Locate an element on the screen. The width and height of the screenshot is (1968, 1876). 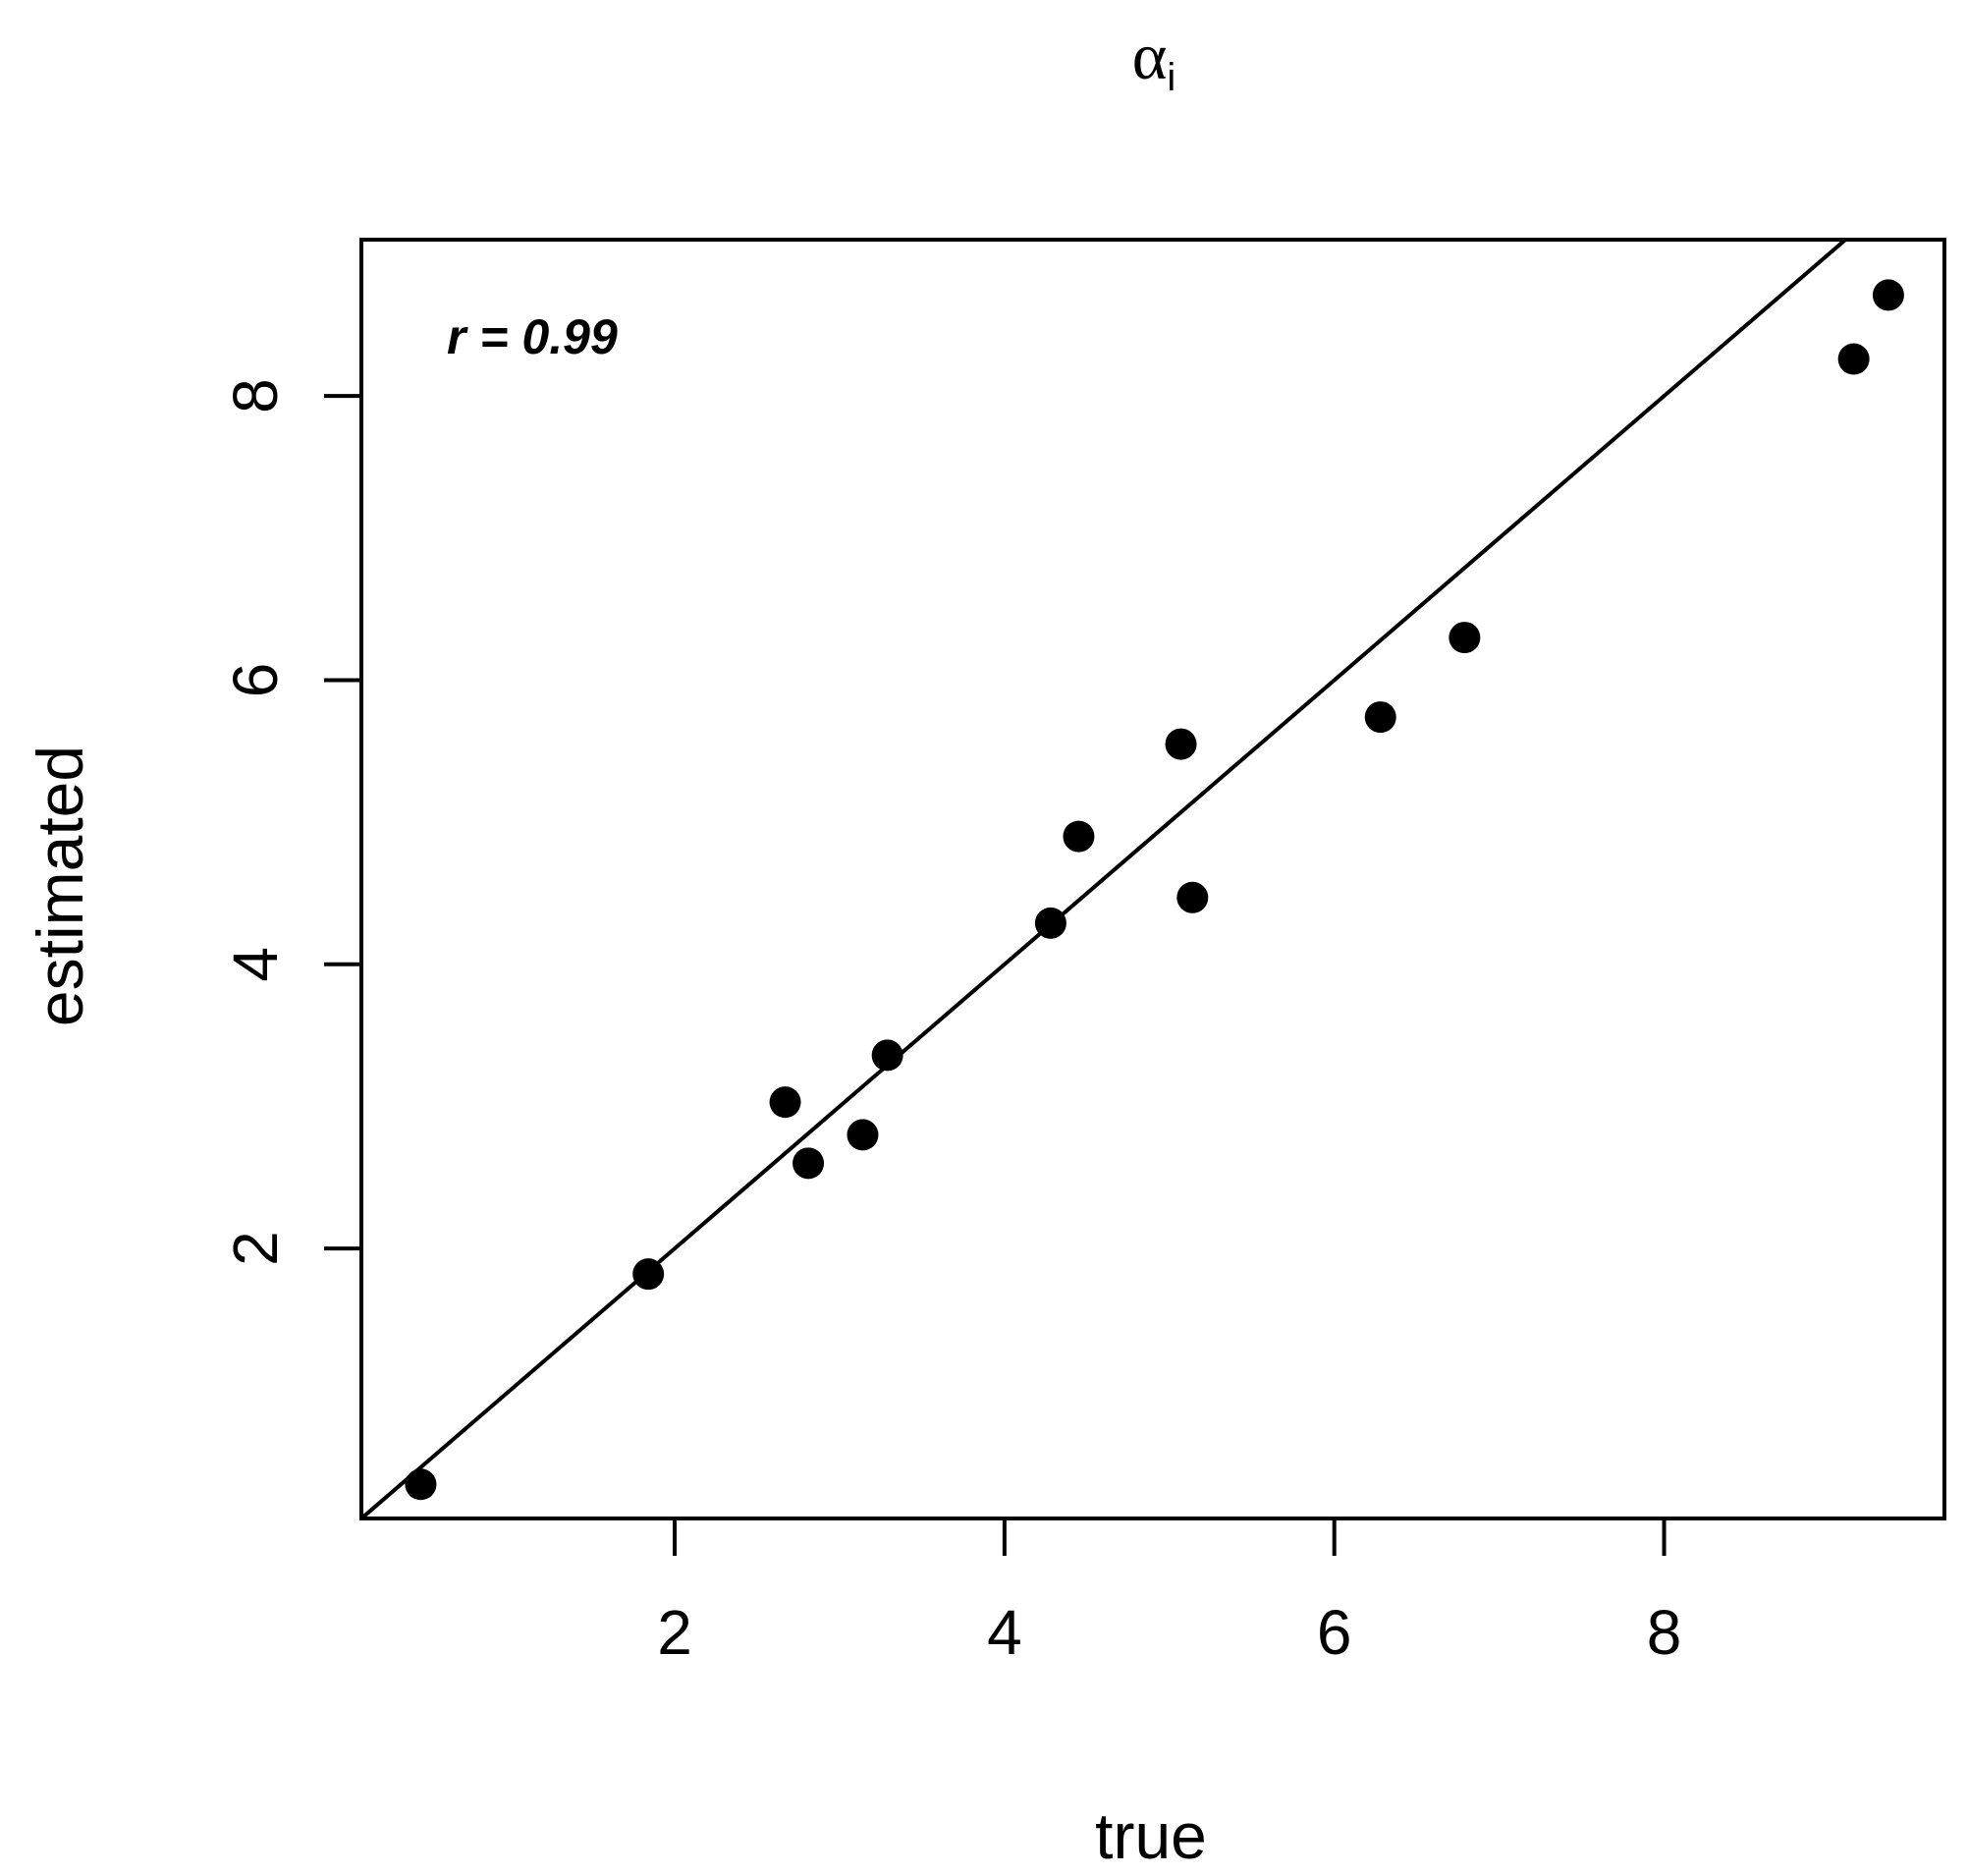
y-tick-label-1: 4 is located at coordinates (255, 964).